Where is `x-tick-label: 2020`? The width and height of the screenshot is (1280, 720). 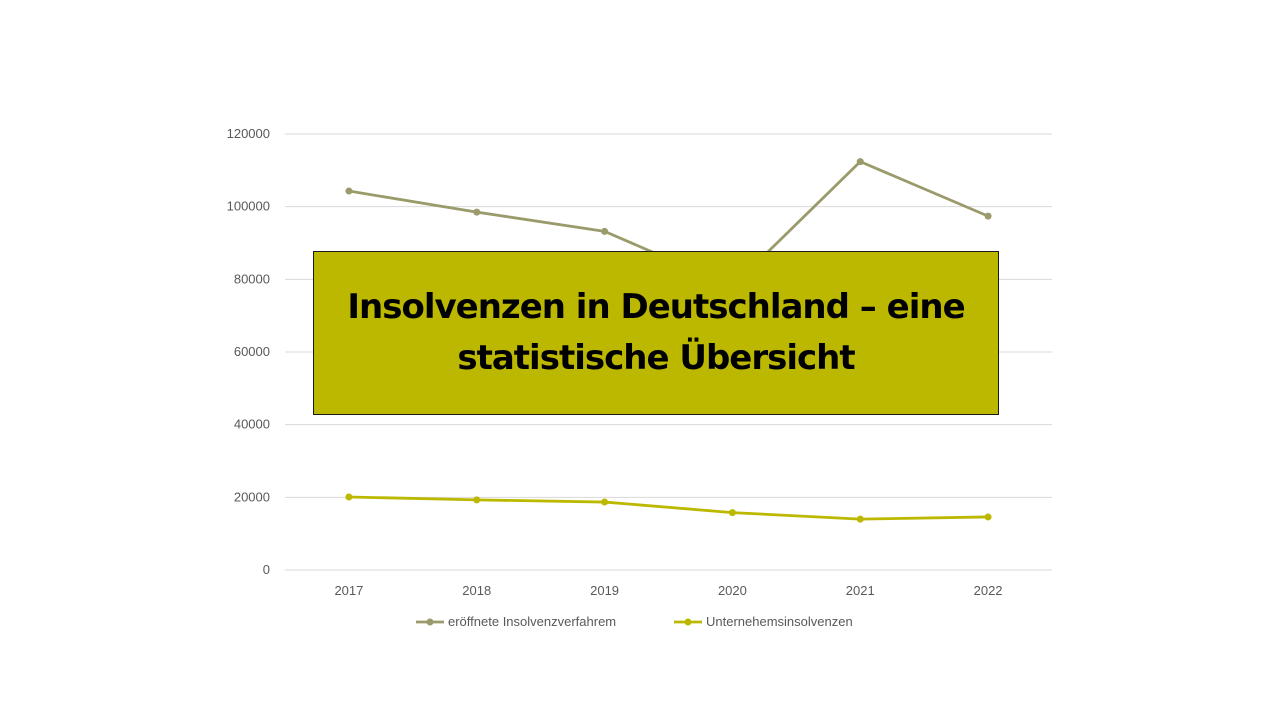 x-tick-label: 2020 is located at coordinates (732, 590).